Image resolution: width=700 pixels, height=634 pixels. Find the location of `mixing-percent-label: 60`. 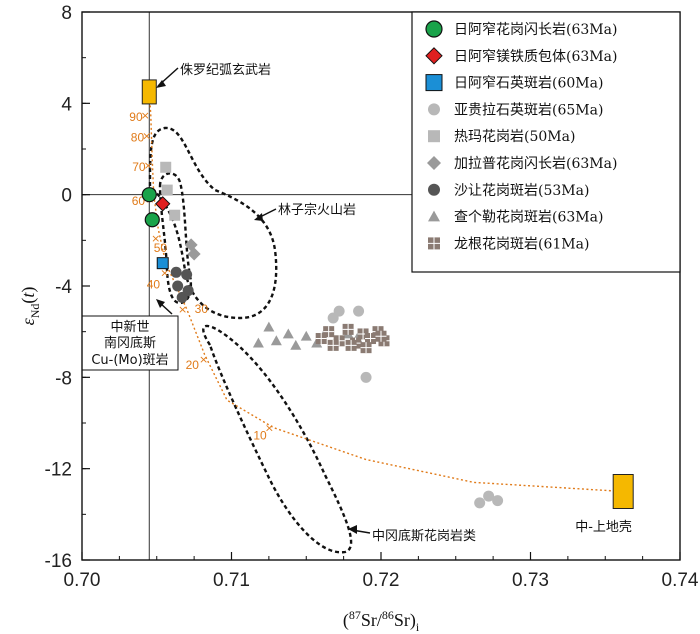

mixing-percent-label: 60 is located at coordinates (139, 201).